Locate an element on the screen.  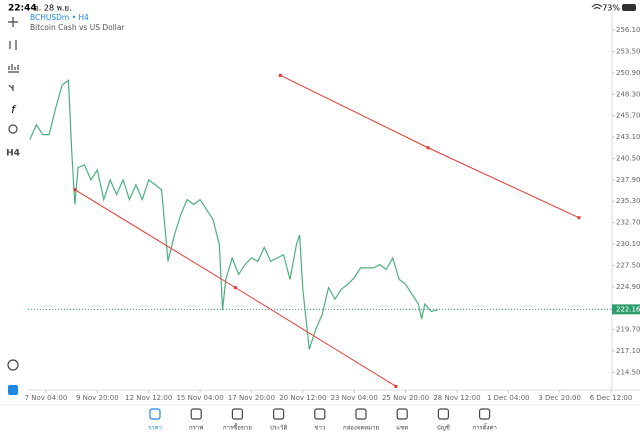
nav-item: แชท is located at coordinates (402, 420).